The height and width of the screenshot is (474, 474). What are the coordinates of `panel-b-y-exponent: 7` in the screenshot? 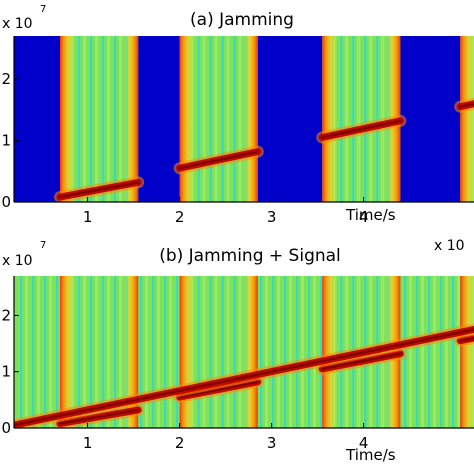 It's located at (43, 245).